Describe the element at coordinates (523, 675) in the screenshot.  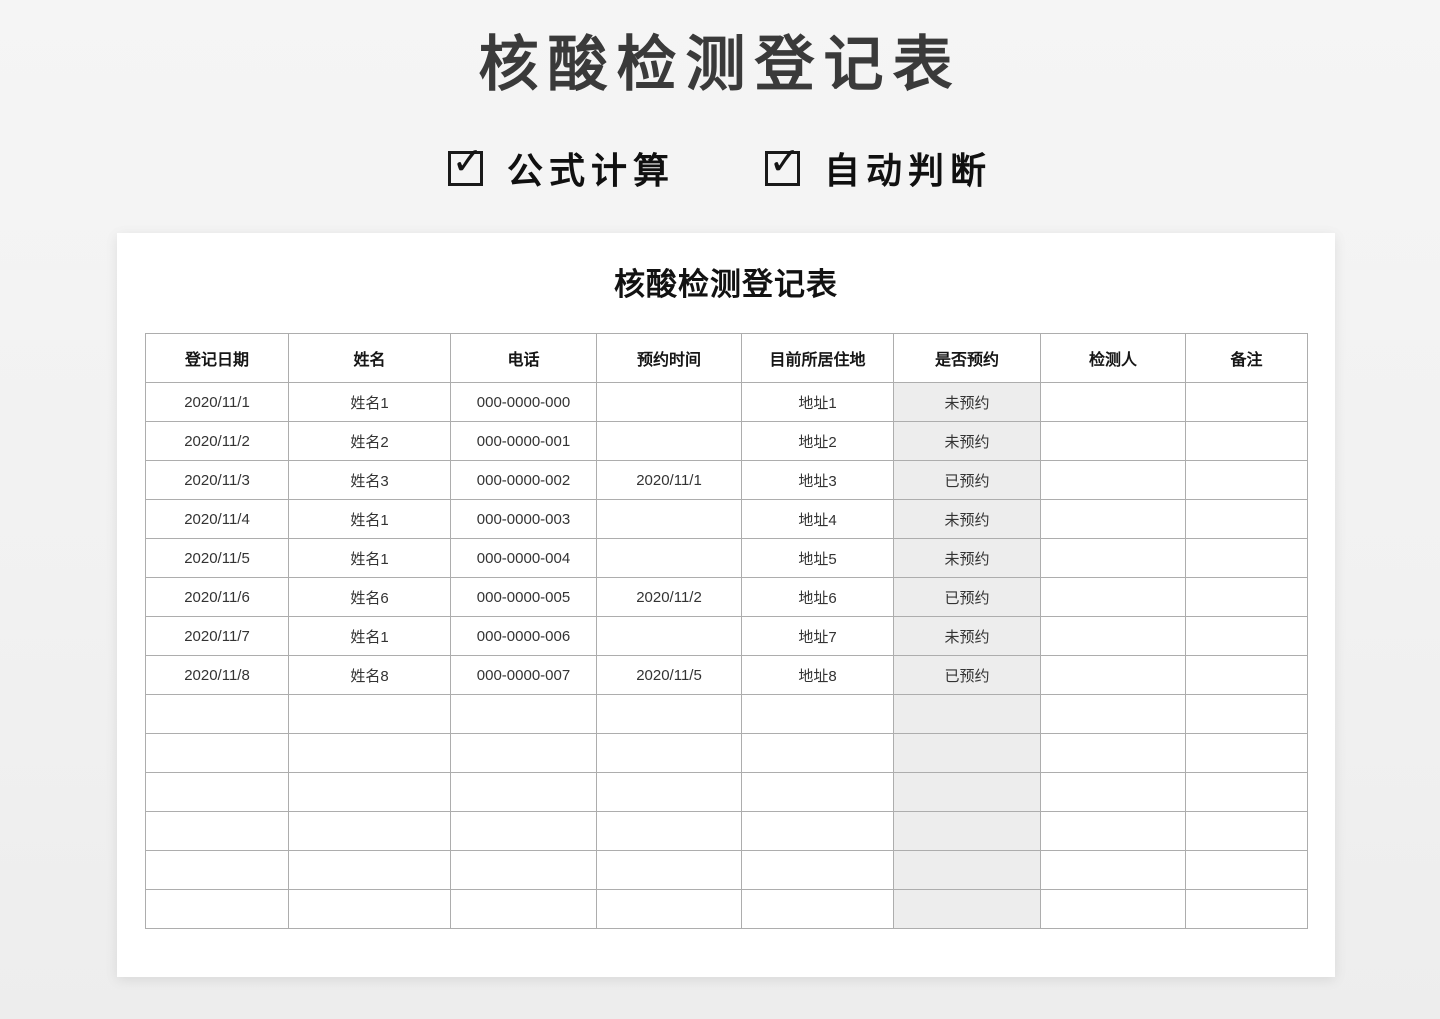
I see `cell-phone: 000-0000-007` at that location.